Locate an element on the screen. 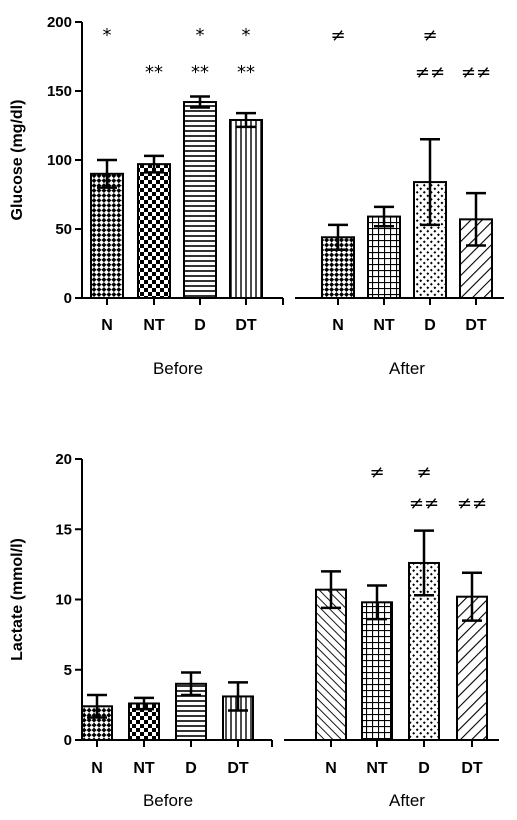 The image size is (517, 820). significance-mark-before-dt: ** is located at coordinates (246, 72).